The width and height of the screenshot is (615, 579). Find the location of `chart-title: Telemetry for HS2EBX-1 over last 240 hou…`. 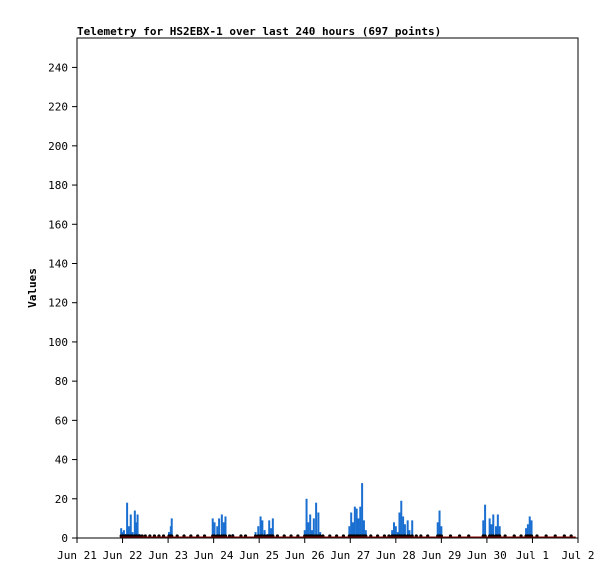

chart-title: Telemetry for HS2EBX-1 over last 240 hou… is located at coordinates (259, 31).